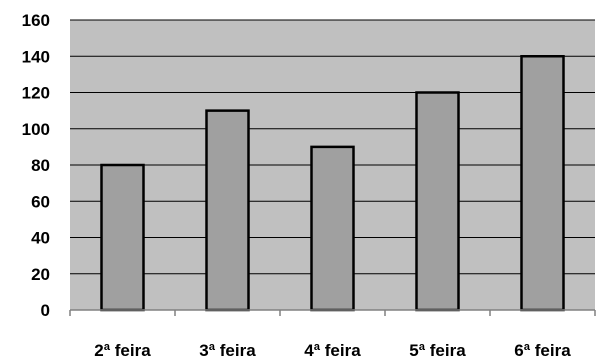  Describe the element at coordinates (36, 129) in the screenshot. I see `y-tick-label: 100` at that location.